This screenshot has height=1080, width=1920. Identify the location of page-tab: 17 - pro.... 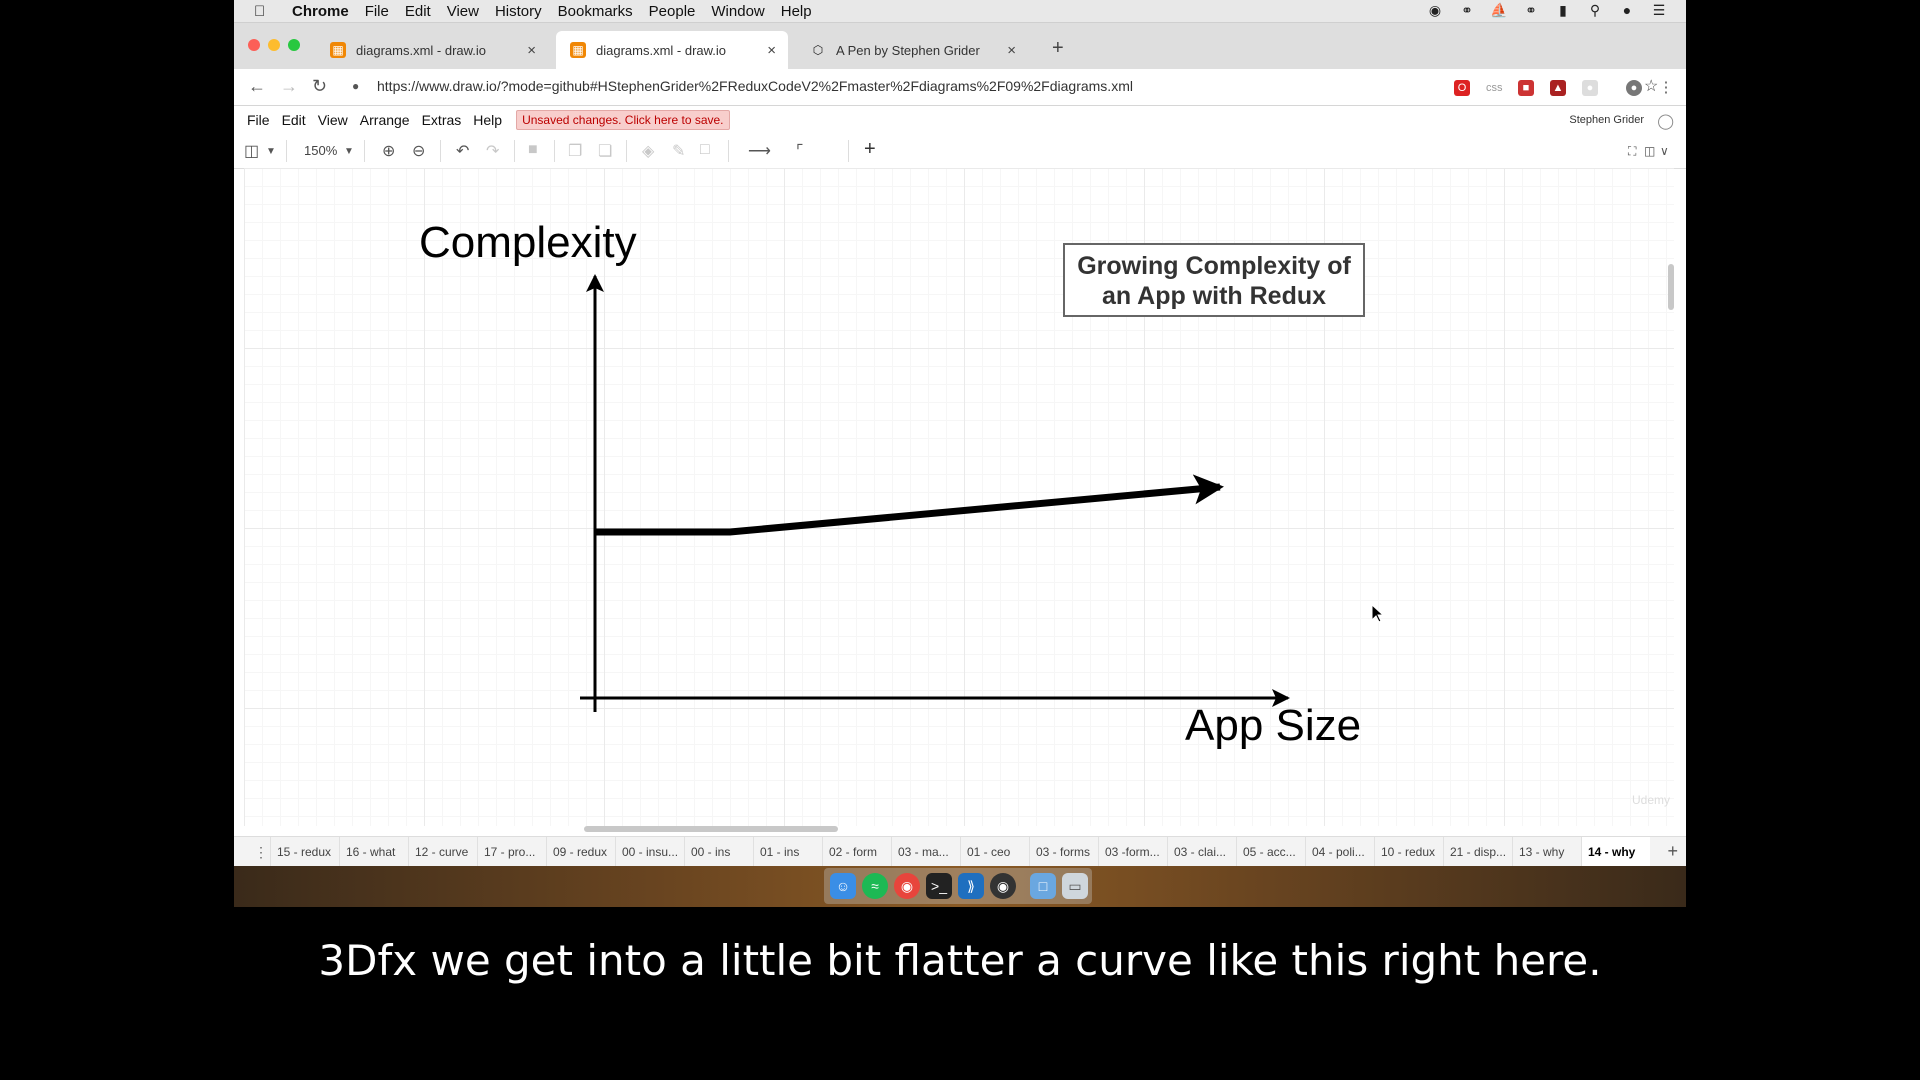
(511, 852).